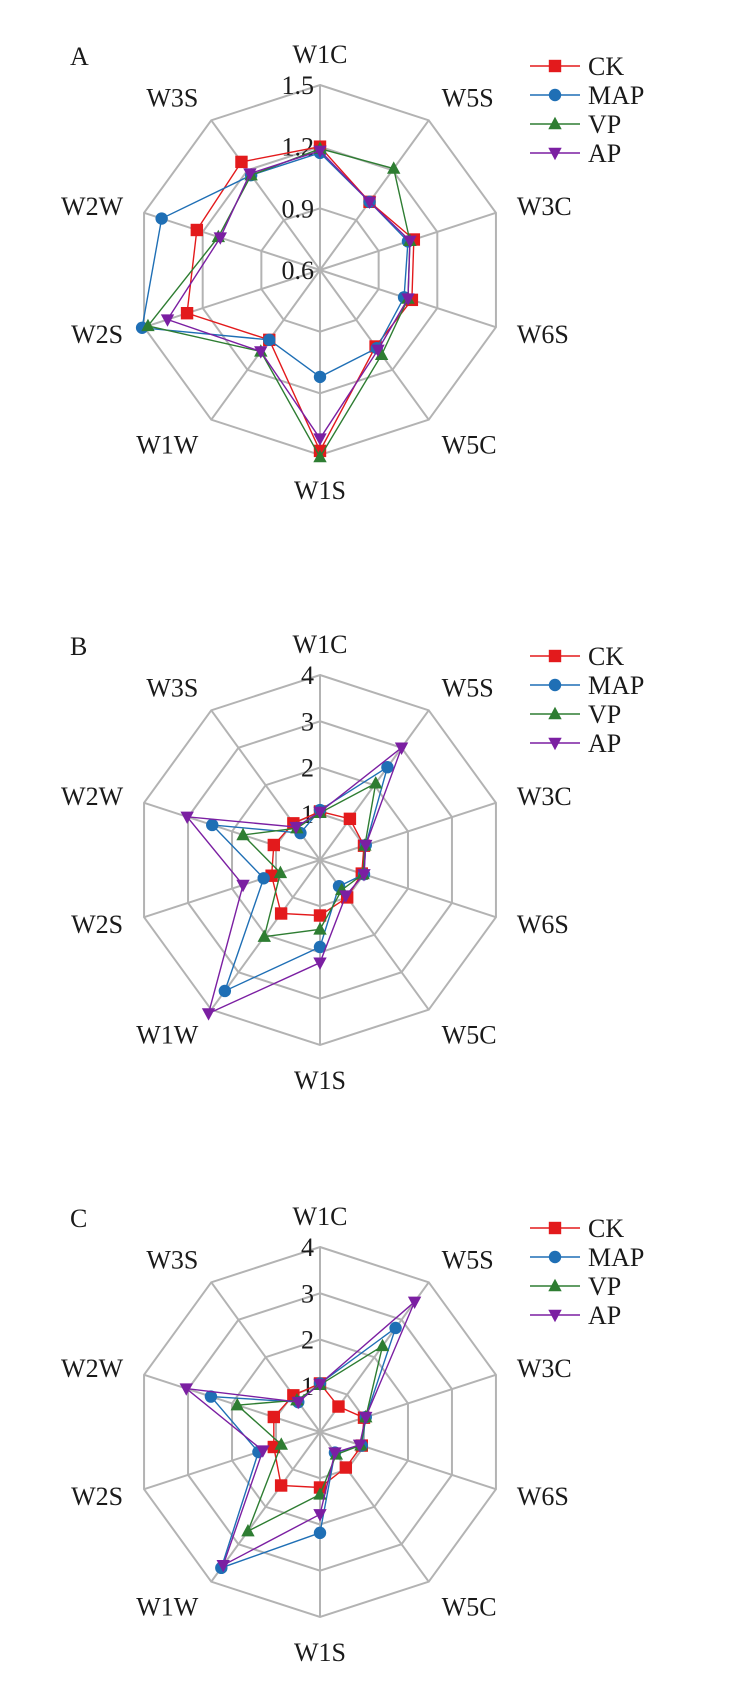 This screenshot has height=1700, width=740. Describe the element at coordinates (575, 124) in the screenshot. I see `legend-item-vp: VP` at that location.